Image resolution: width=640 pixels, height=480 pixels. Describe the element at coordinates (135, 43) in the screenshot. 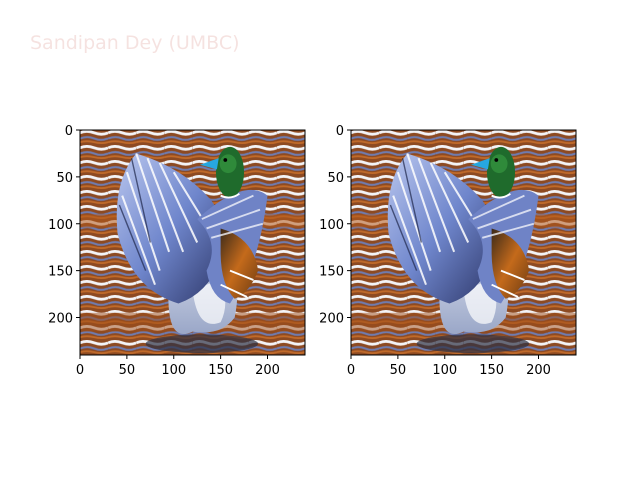

I see `watermark-text: Sandipan Dey (UMBC)` at that location.